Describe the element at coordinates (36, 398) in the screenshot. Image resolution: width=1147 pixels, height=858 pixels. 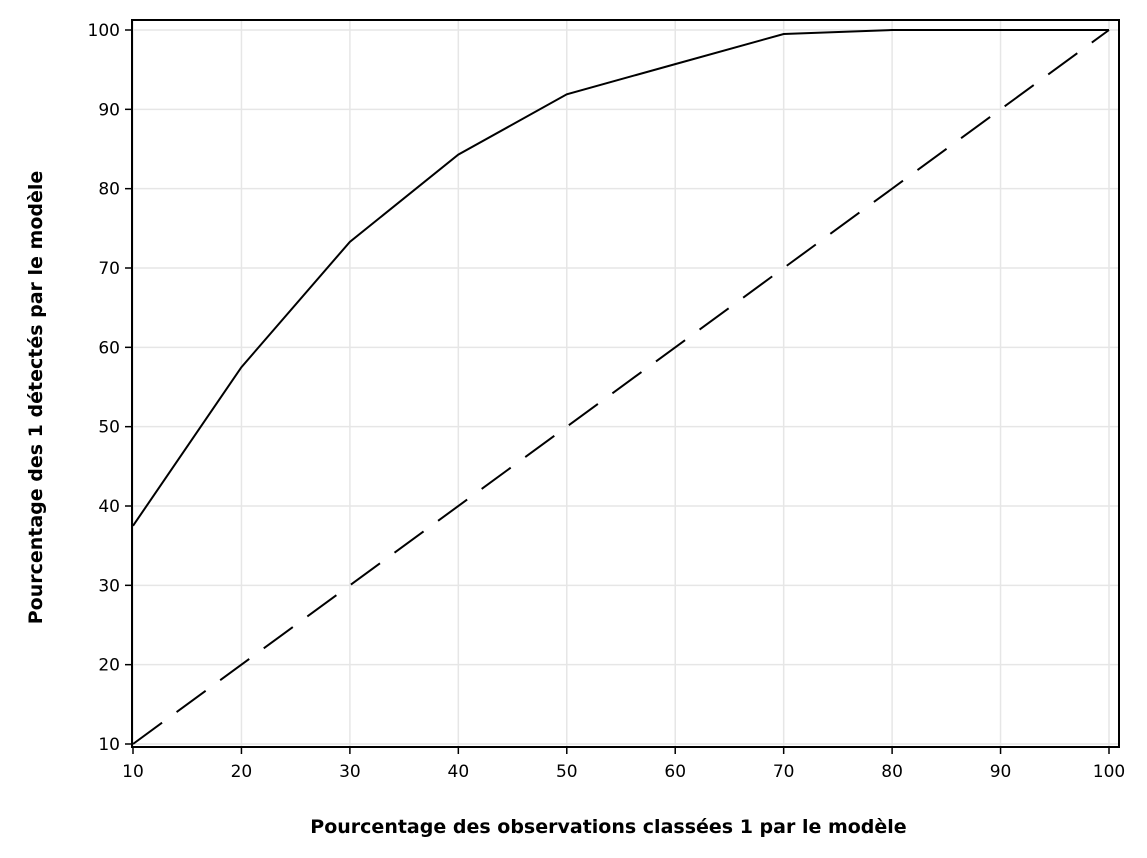
I see `y-axis-title: Pourcentage des 1 détectés par le modèle` at that location.